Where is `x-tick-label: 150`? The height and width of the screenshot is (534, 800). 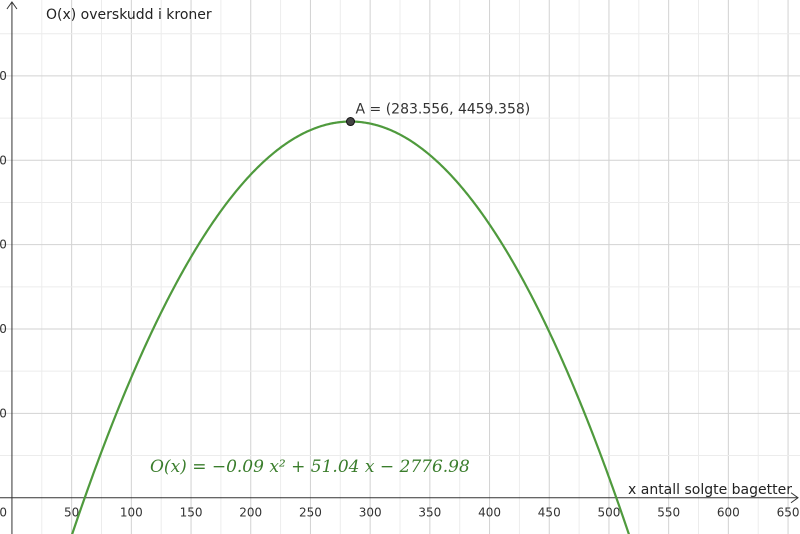
x-tick-label: 150 is located at coordinates (191, 513).